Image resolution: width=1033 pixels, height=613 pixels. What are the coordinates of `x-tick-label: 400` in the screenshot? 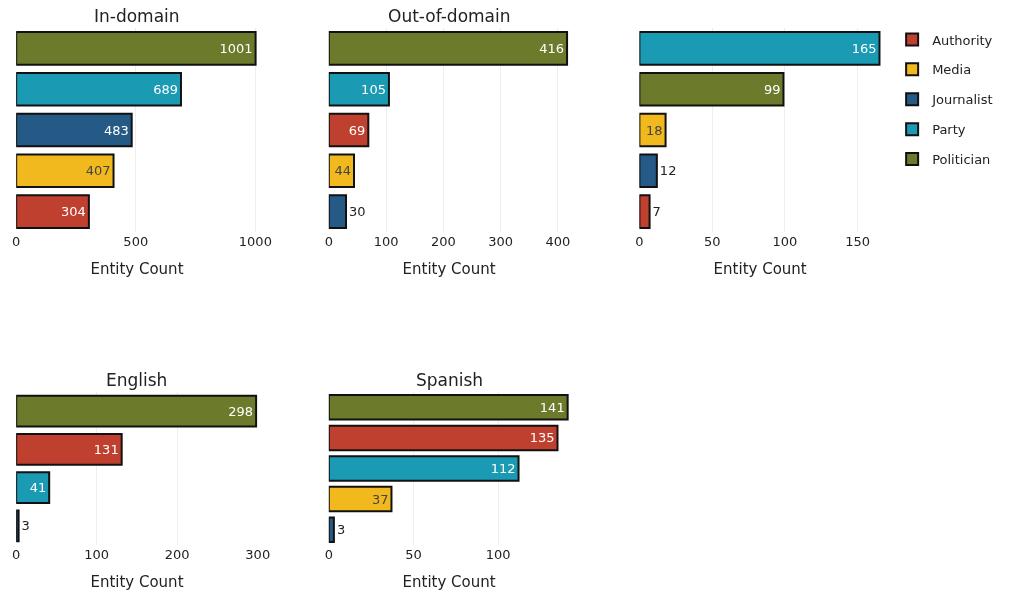 It's located at (558, 241).